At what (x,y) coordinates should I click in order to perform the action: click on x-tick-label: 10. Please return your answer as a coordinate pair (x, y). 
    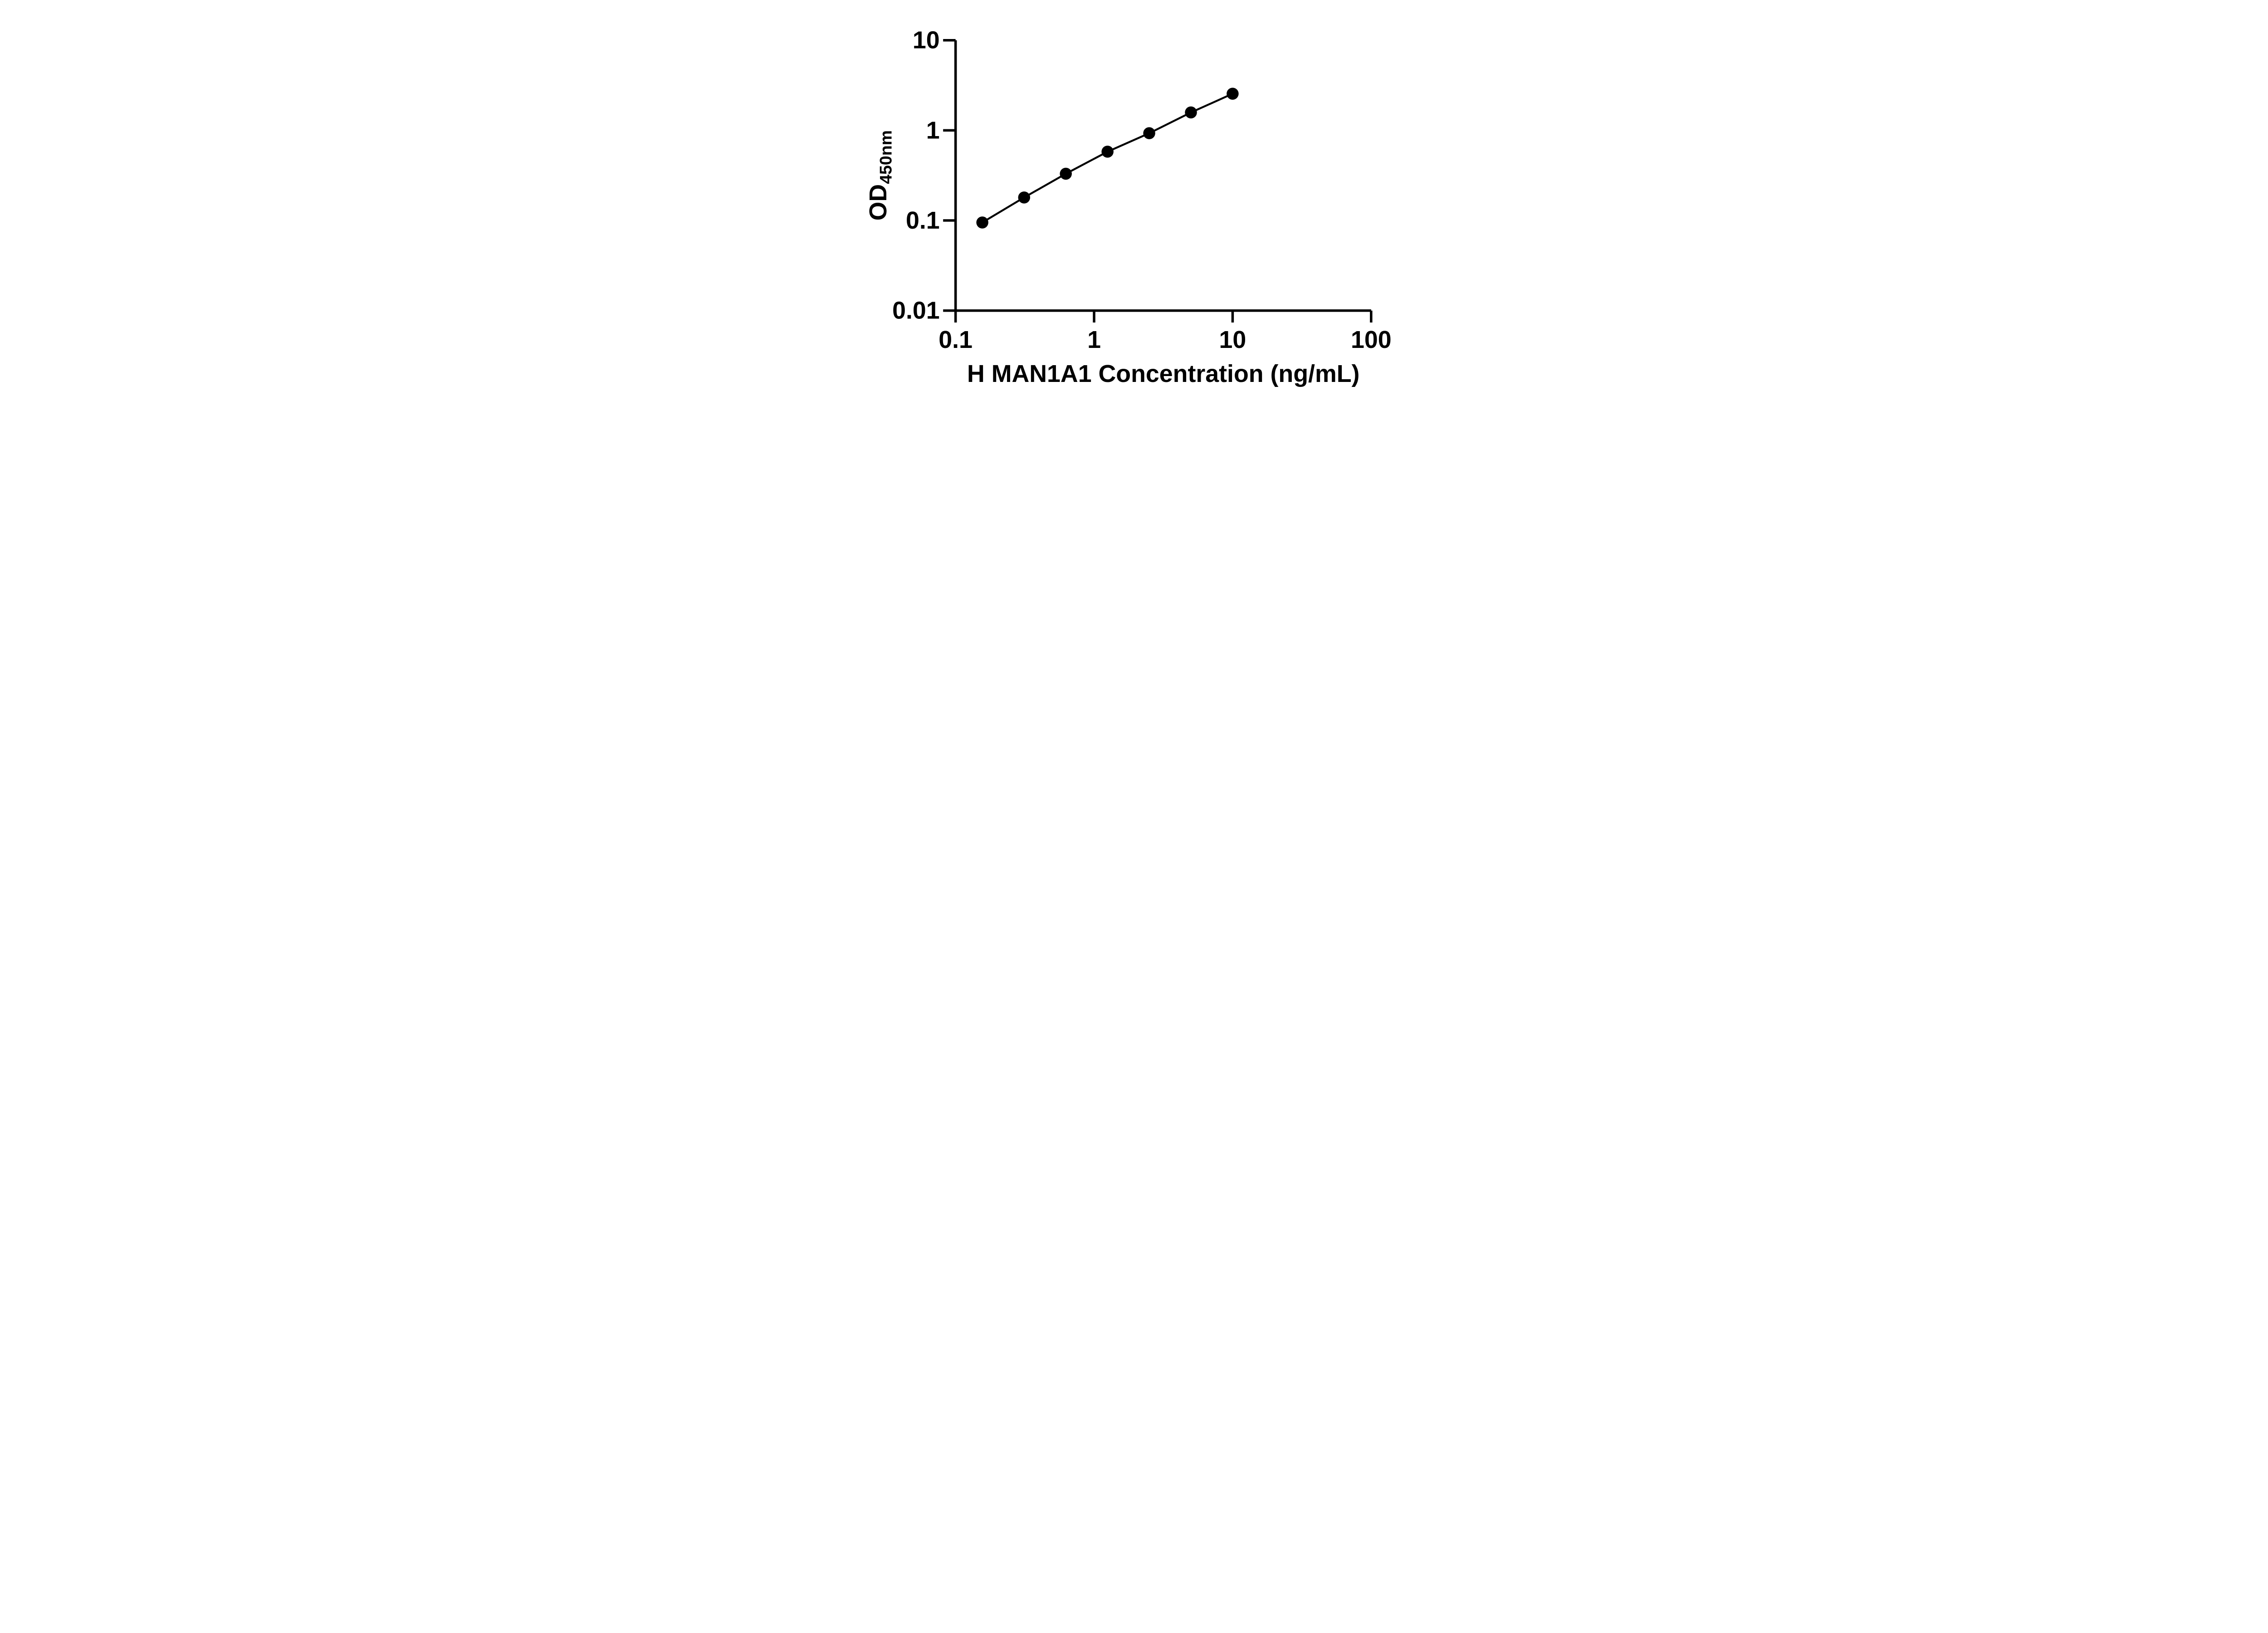
    Looking at the image, I should click on (1232, 339).